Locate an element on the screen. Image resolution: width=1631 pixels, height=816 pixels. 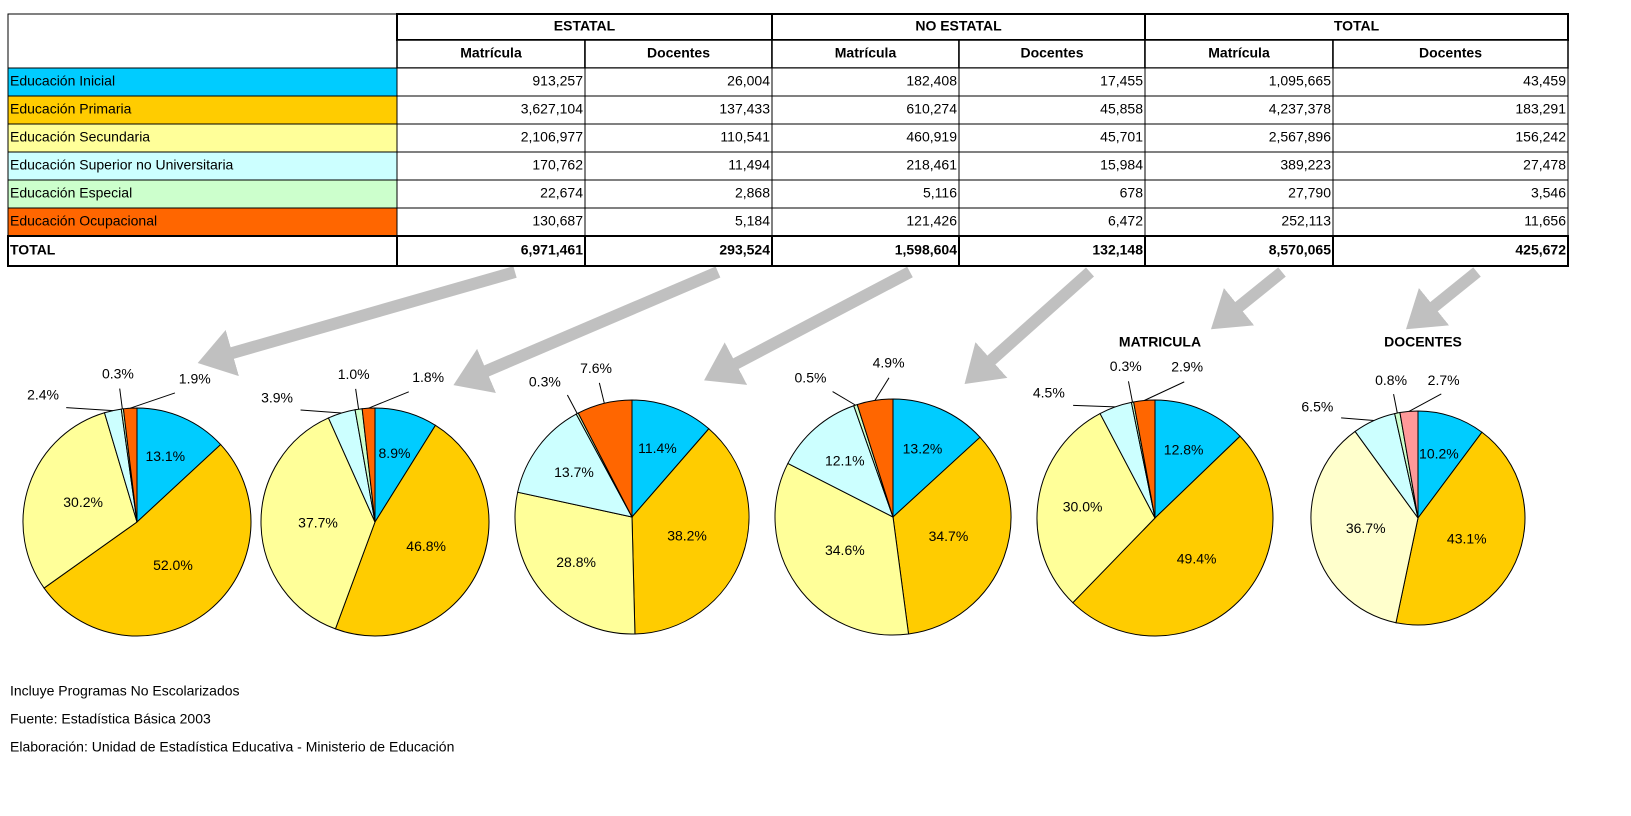
cell-value: 2,567,896 is located at coordinates (1300, 137).